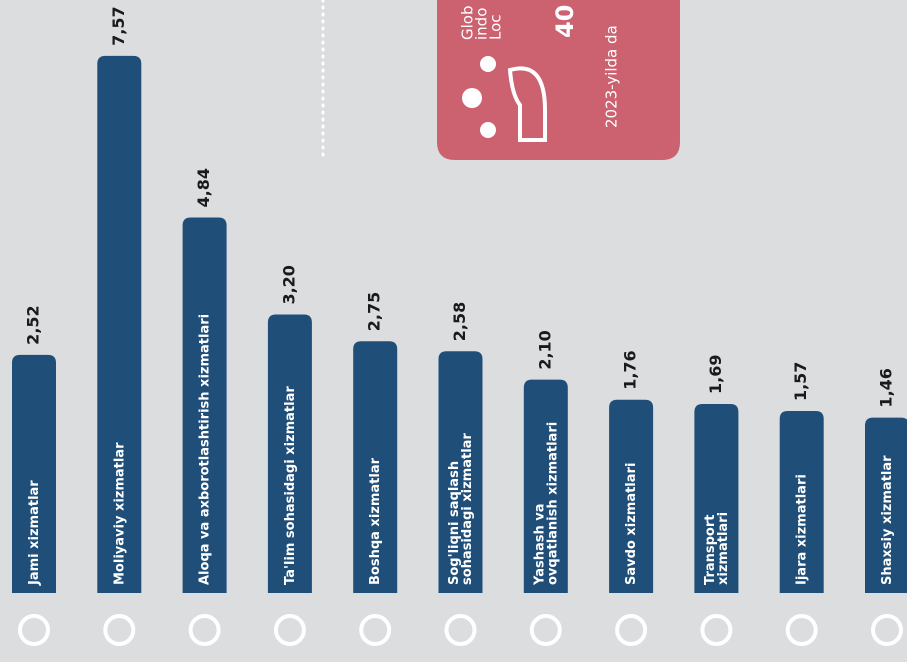 The image size is (907, 662). Describe the element at coordinates (374, 311) in the screenshot. I see `value-label: 2,75` at that location.